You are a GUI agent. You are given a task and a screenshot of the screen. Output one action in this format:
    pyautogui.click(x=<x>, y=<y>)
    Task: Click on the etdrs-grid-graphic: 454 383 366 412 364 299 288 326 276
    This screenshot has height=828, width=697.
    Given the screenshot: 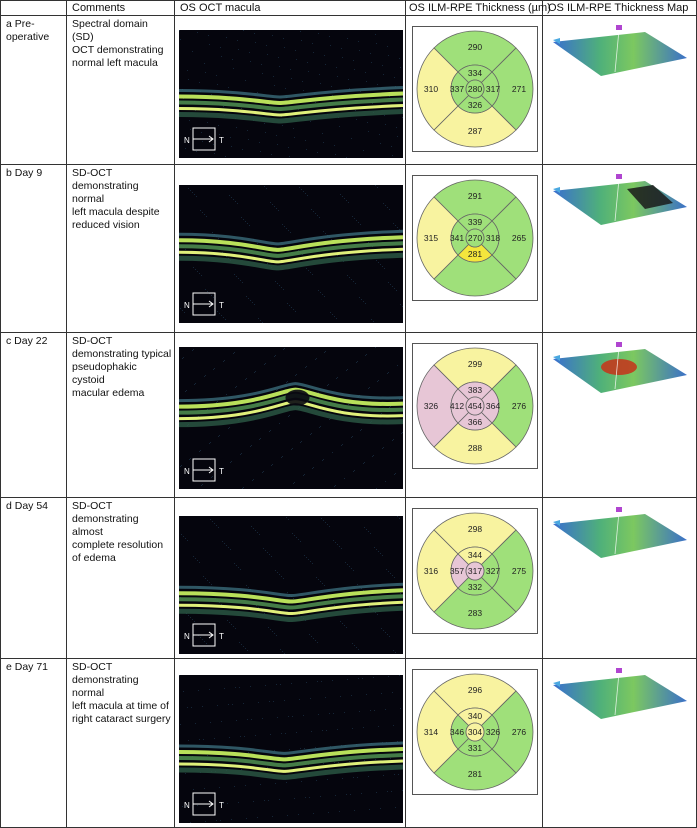 What is the action you would take?
    pyautogui.click(x=475, y=406)
    